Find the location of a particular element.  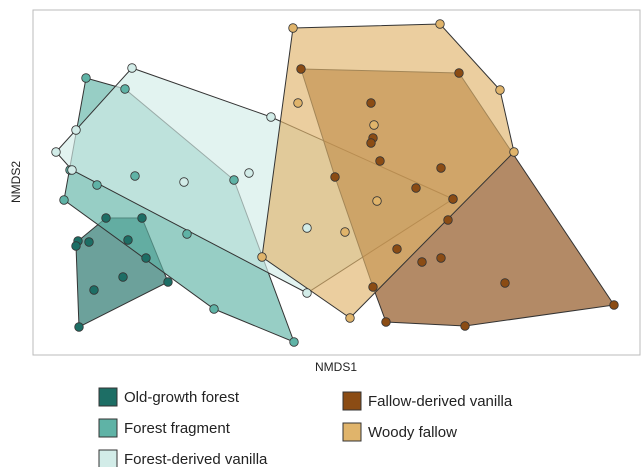

legend-label: Fallow-derived vanilla is located at coordinates (440, 401).